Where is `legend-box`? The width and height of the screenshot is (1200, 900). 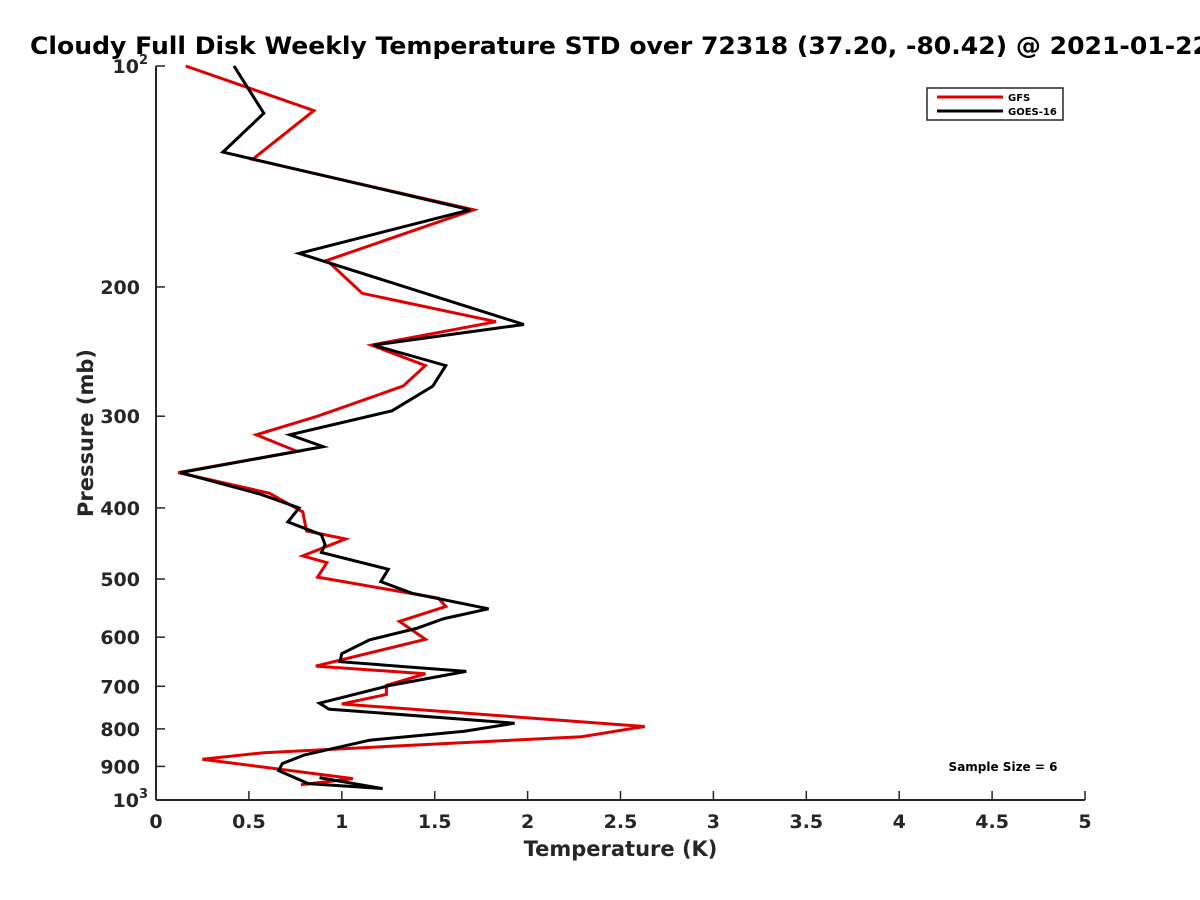
legend-box is located at coordinates (995, 104).